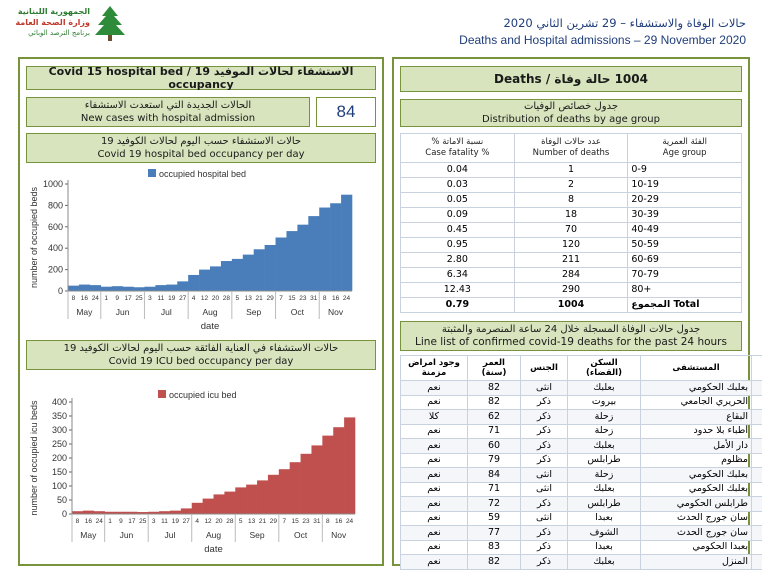 This screenshot has height=572, width=762. I want to click on month-label: Aug, so click(209, 312).